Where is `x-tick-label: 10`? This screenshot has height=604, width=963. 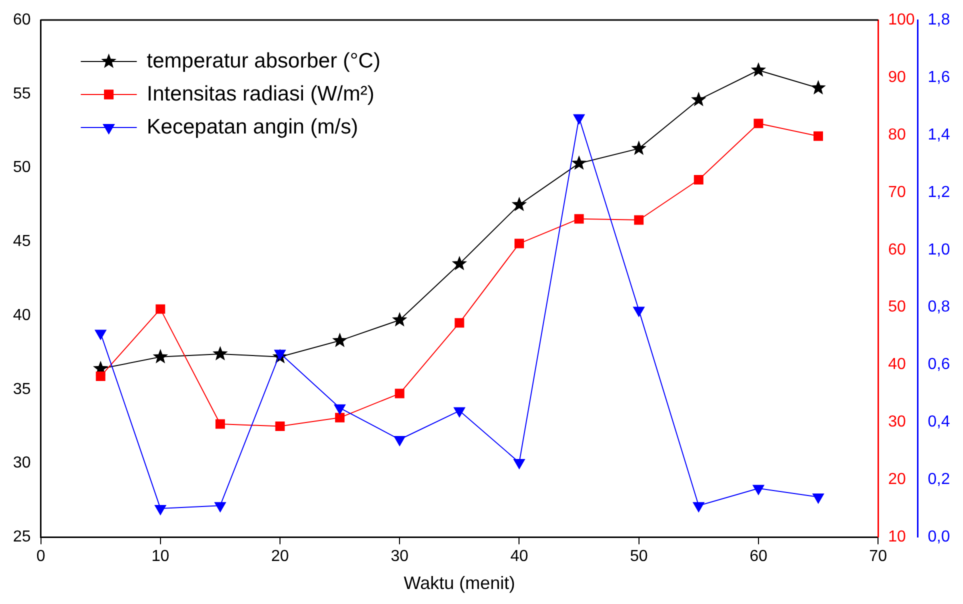 x-tick-label: 10 is located at coordinates (161, 557).